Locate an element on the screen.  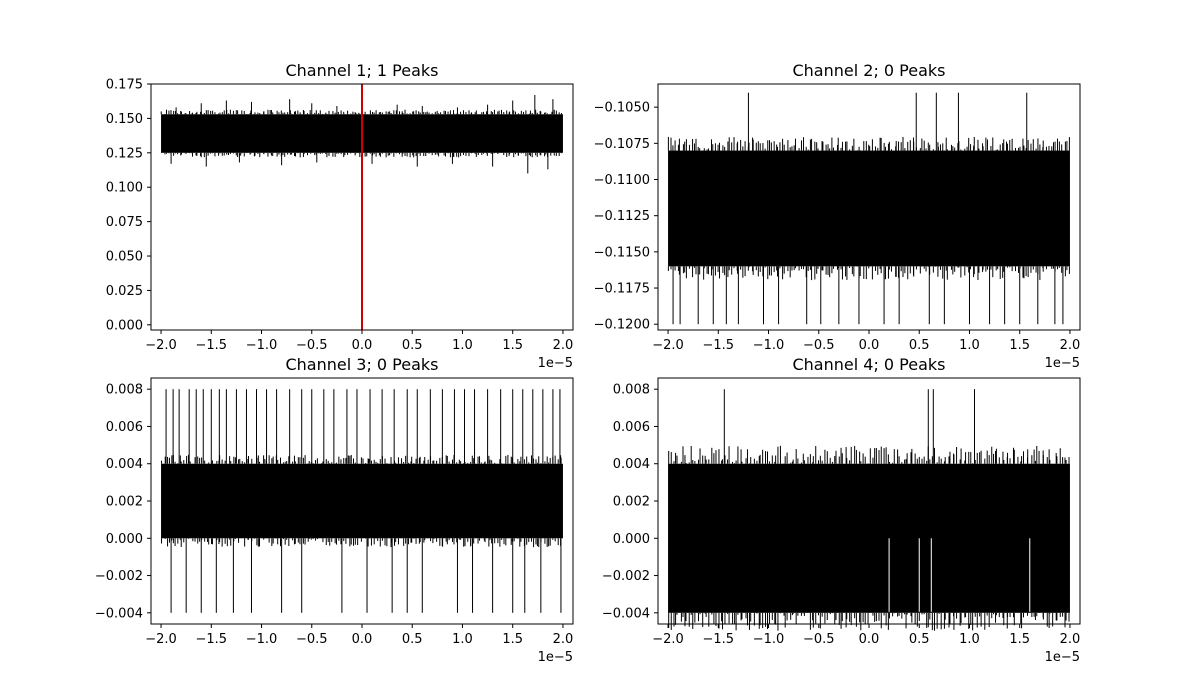
subplot-title: Channel 1; 1 Peaks is located at coordinates (361, 70).